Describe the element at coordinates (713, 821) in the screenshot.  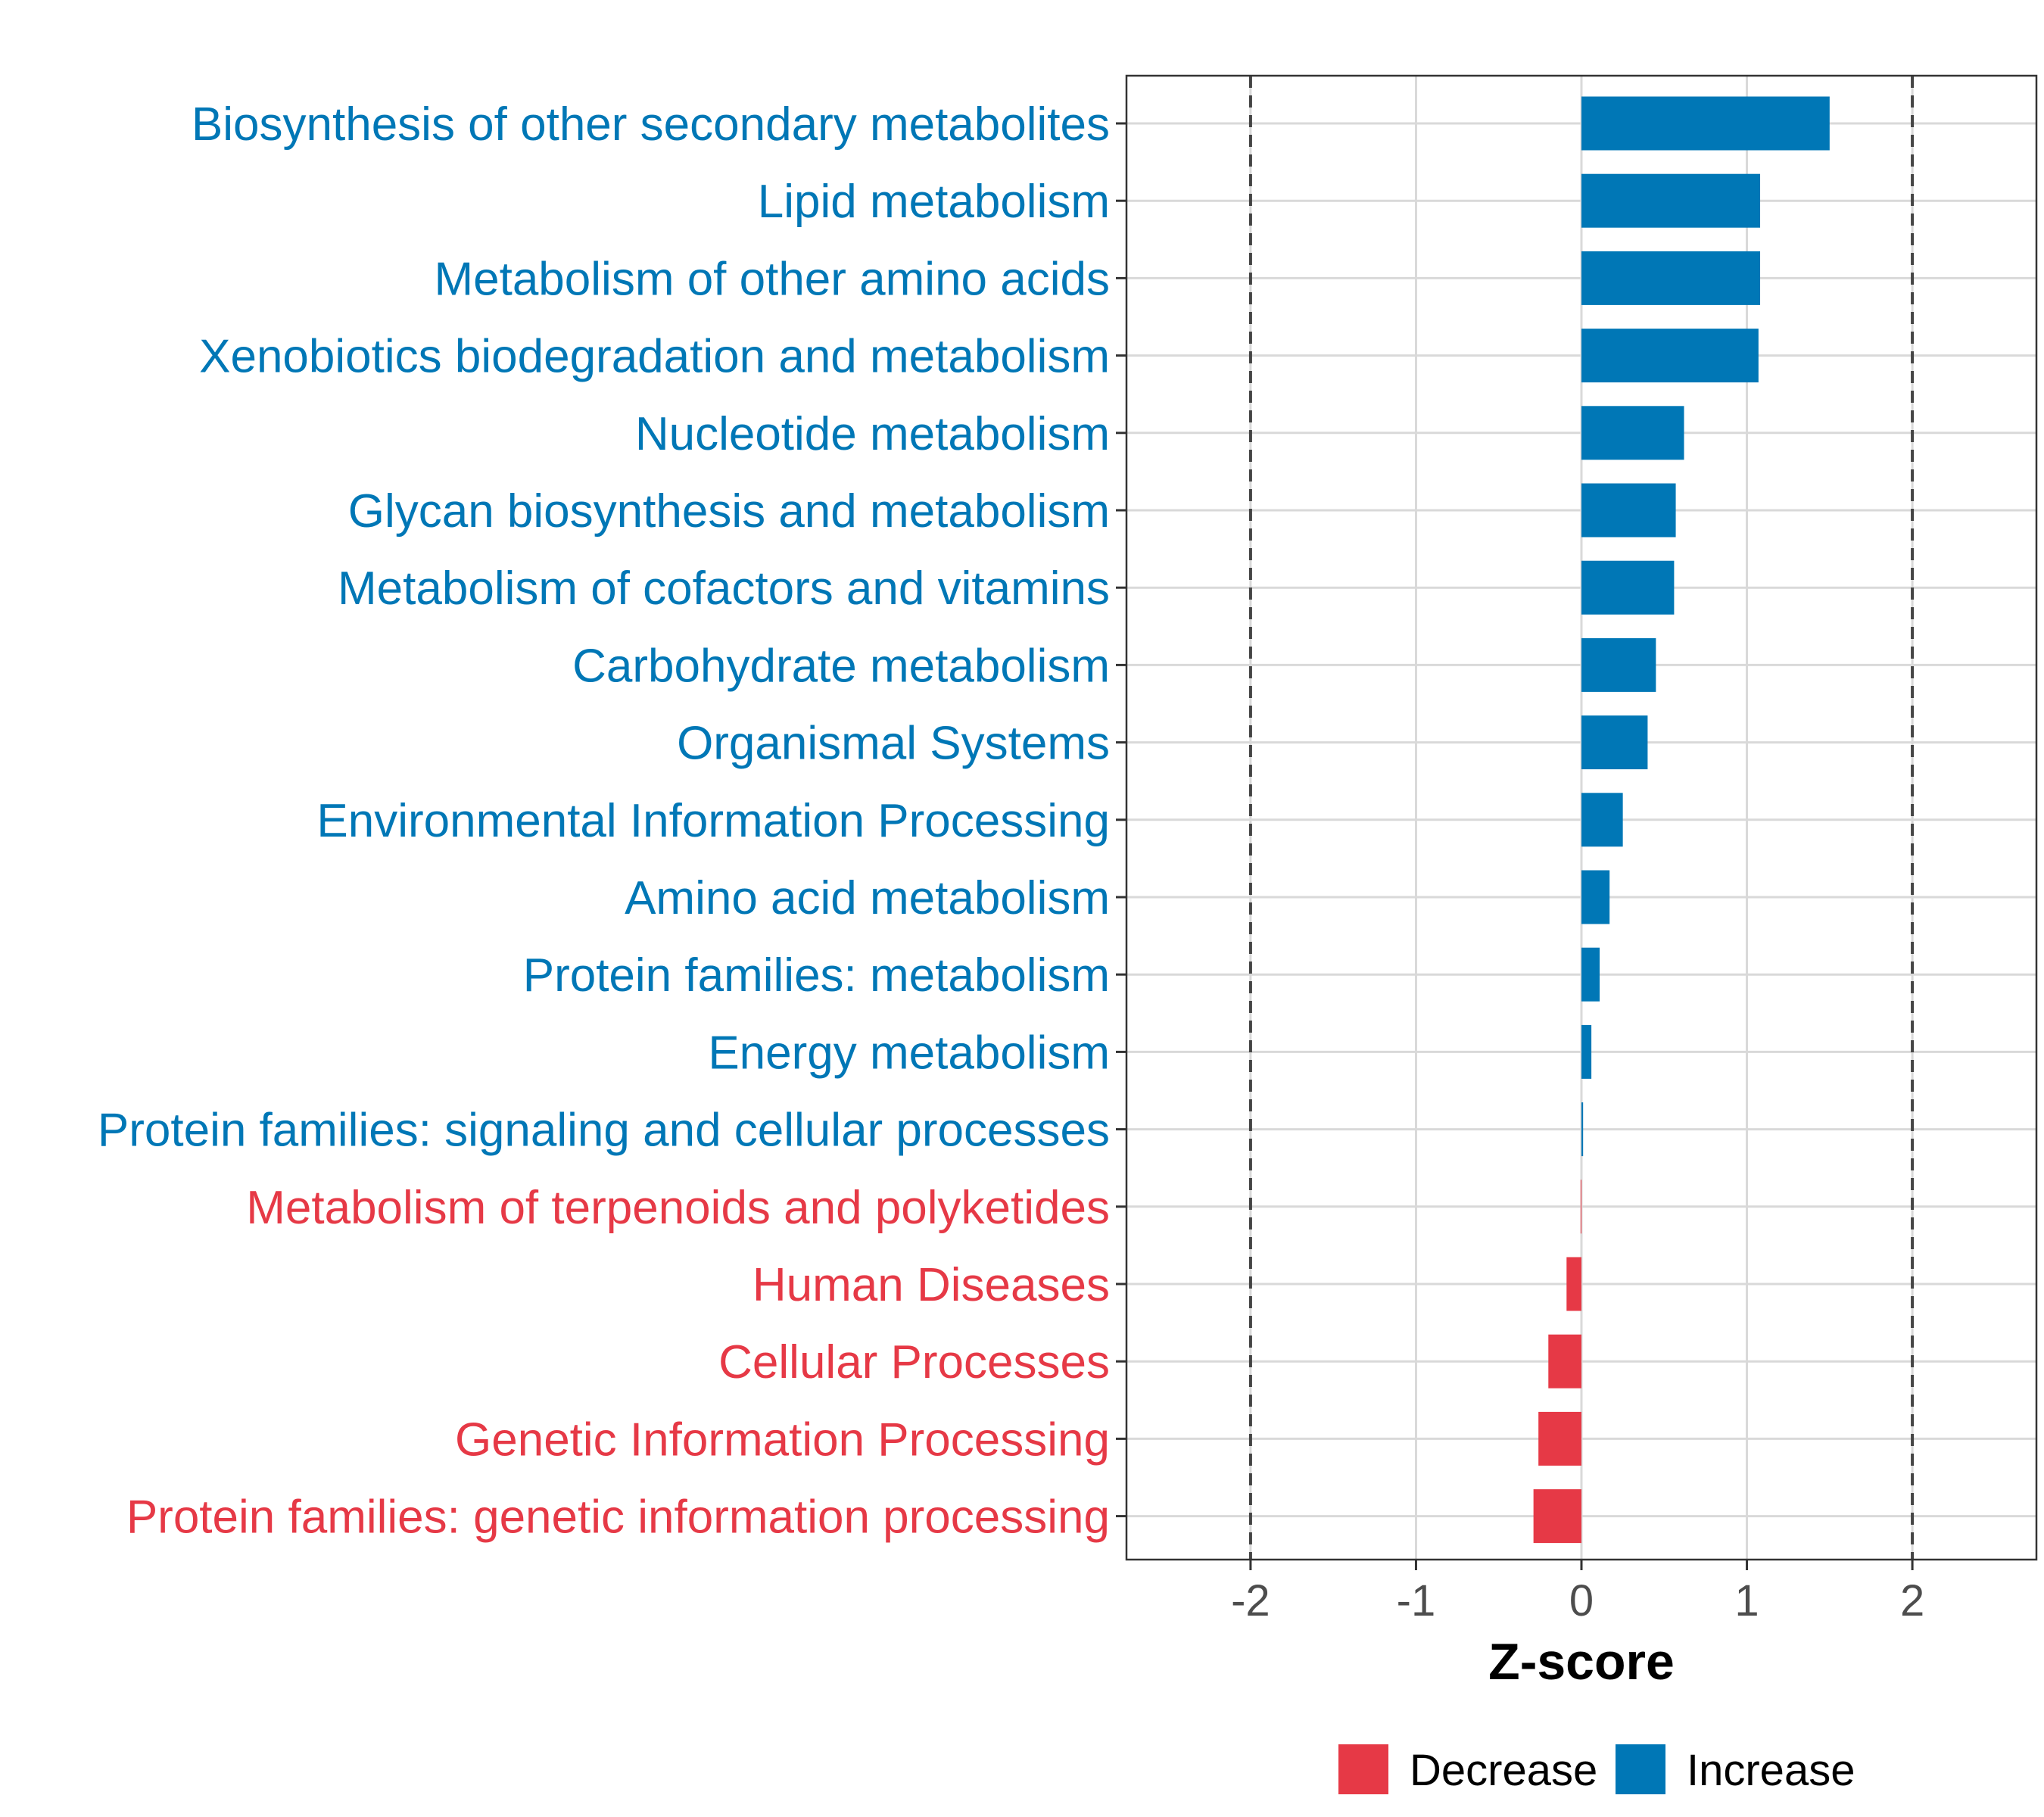
I see `category-label: Environmental Information Processing` at that location.